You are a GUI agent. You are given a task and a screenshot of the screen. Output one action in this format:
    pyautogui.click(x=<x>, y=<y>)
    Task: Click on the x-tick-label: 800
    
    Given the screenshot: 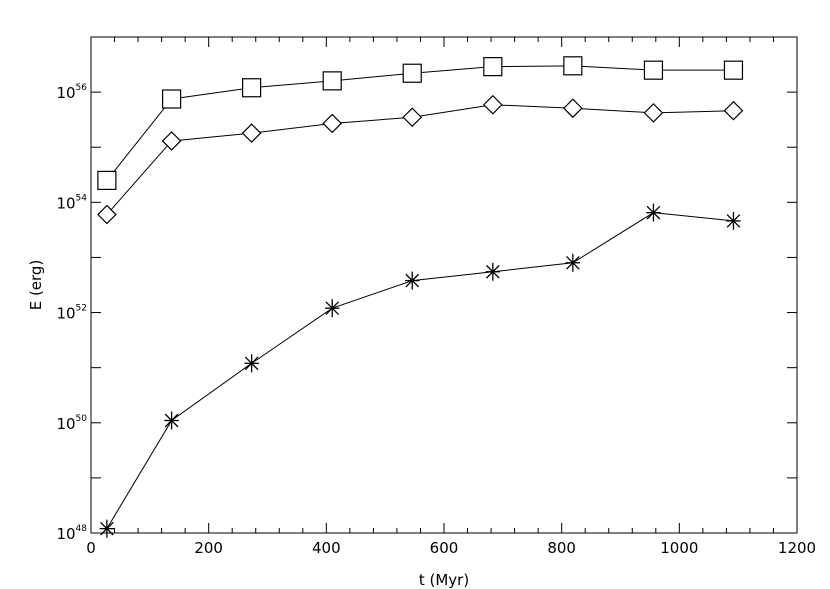 What is the action you would take?
    pyautogui.click(x=561, y=548)
    